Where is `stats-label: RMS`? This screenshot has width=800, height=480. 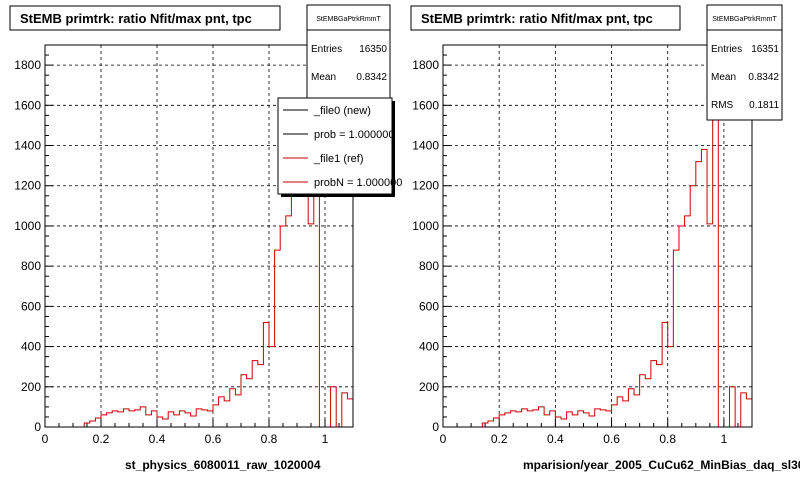
stats-label: RMS is located at coordinates (722, 105).